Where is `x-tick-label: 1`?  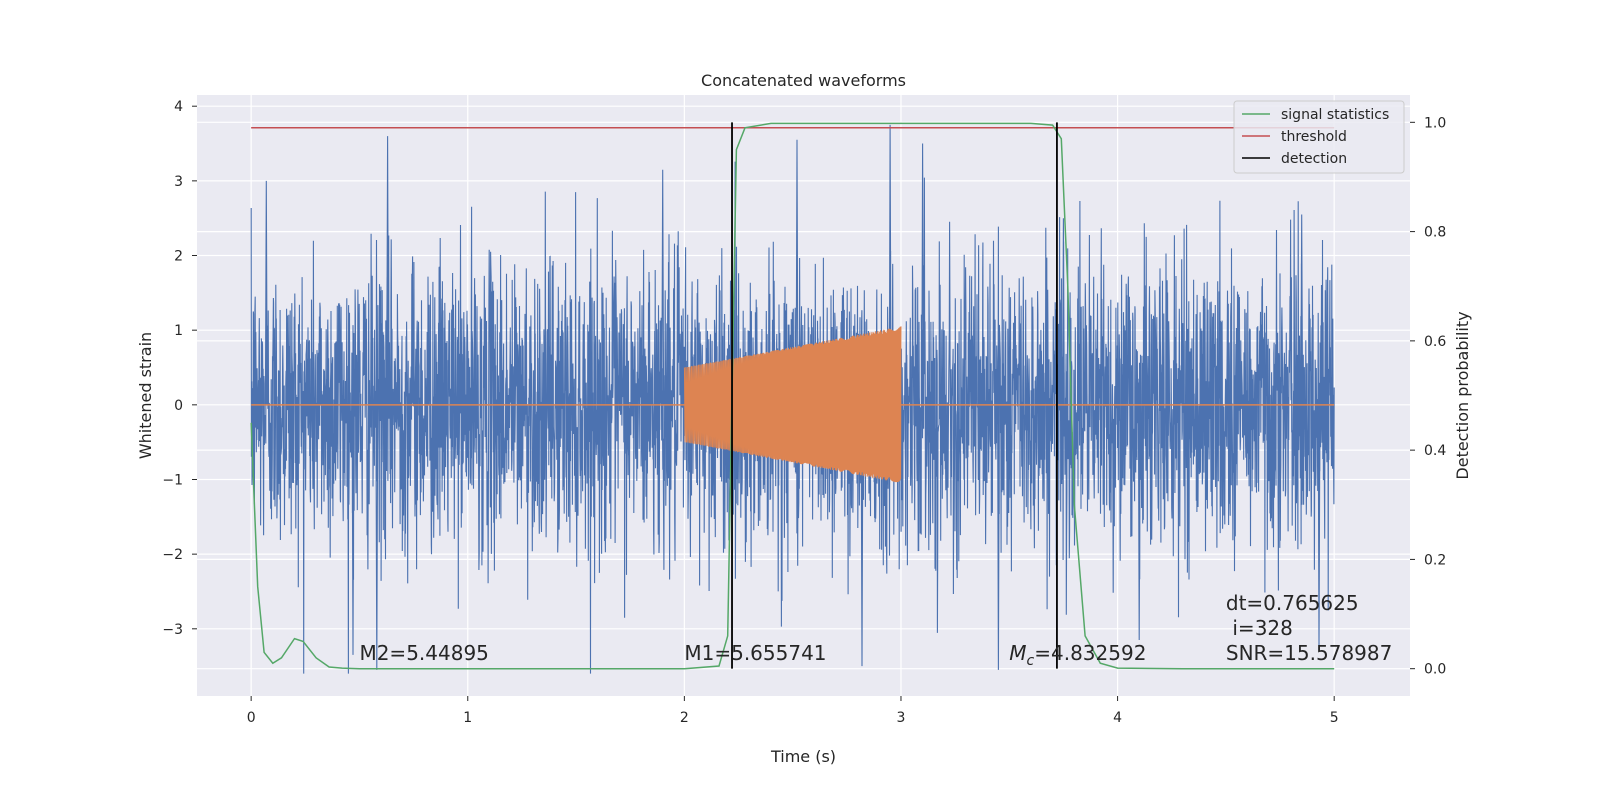
x-tick-label: 1 is located at coordinates (467, 718).